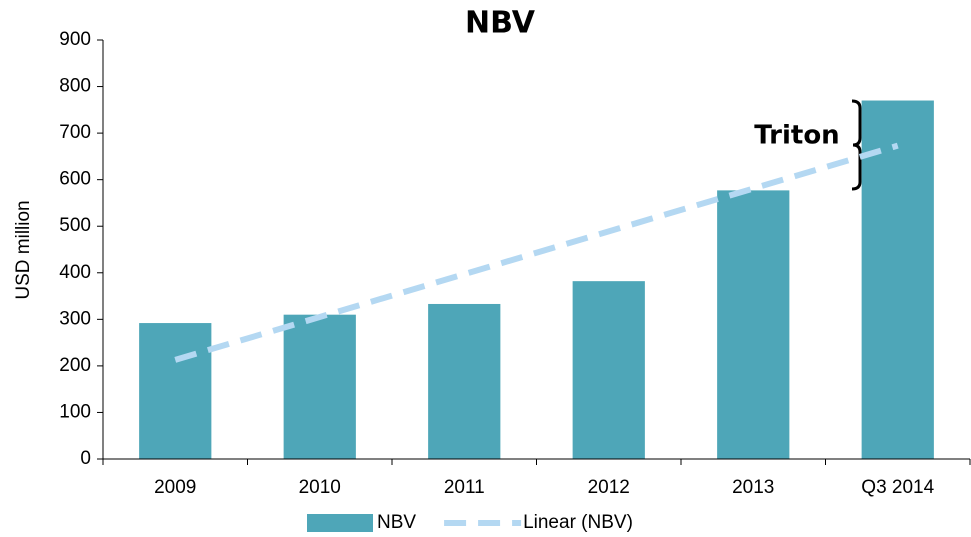  What do you see at coordinates (464, 487) in the screenshot?
I see `x-tick-label: 2011` at bounding box center [464, 487].